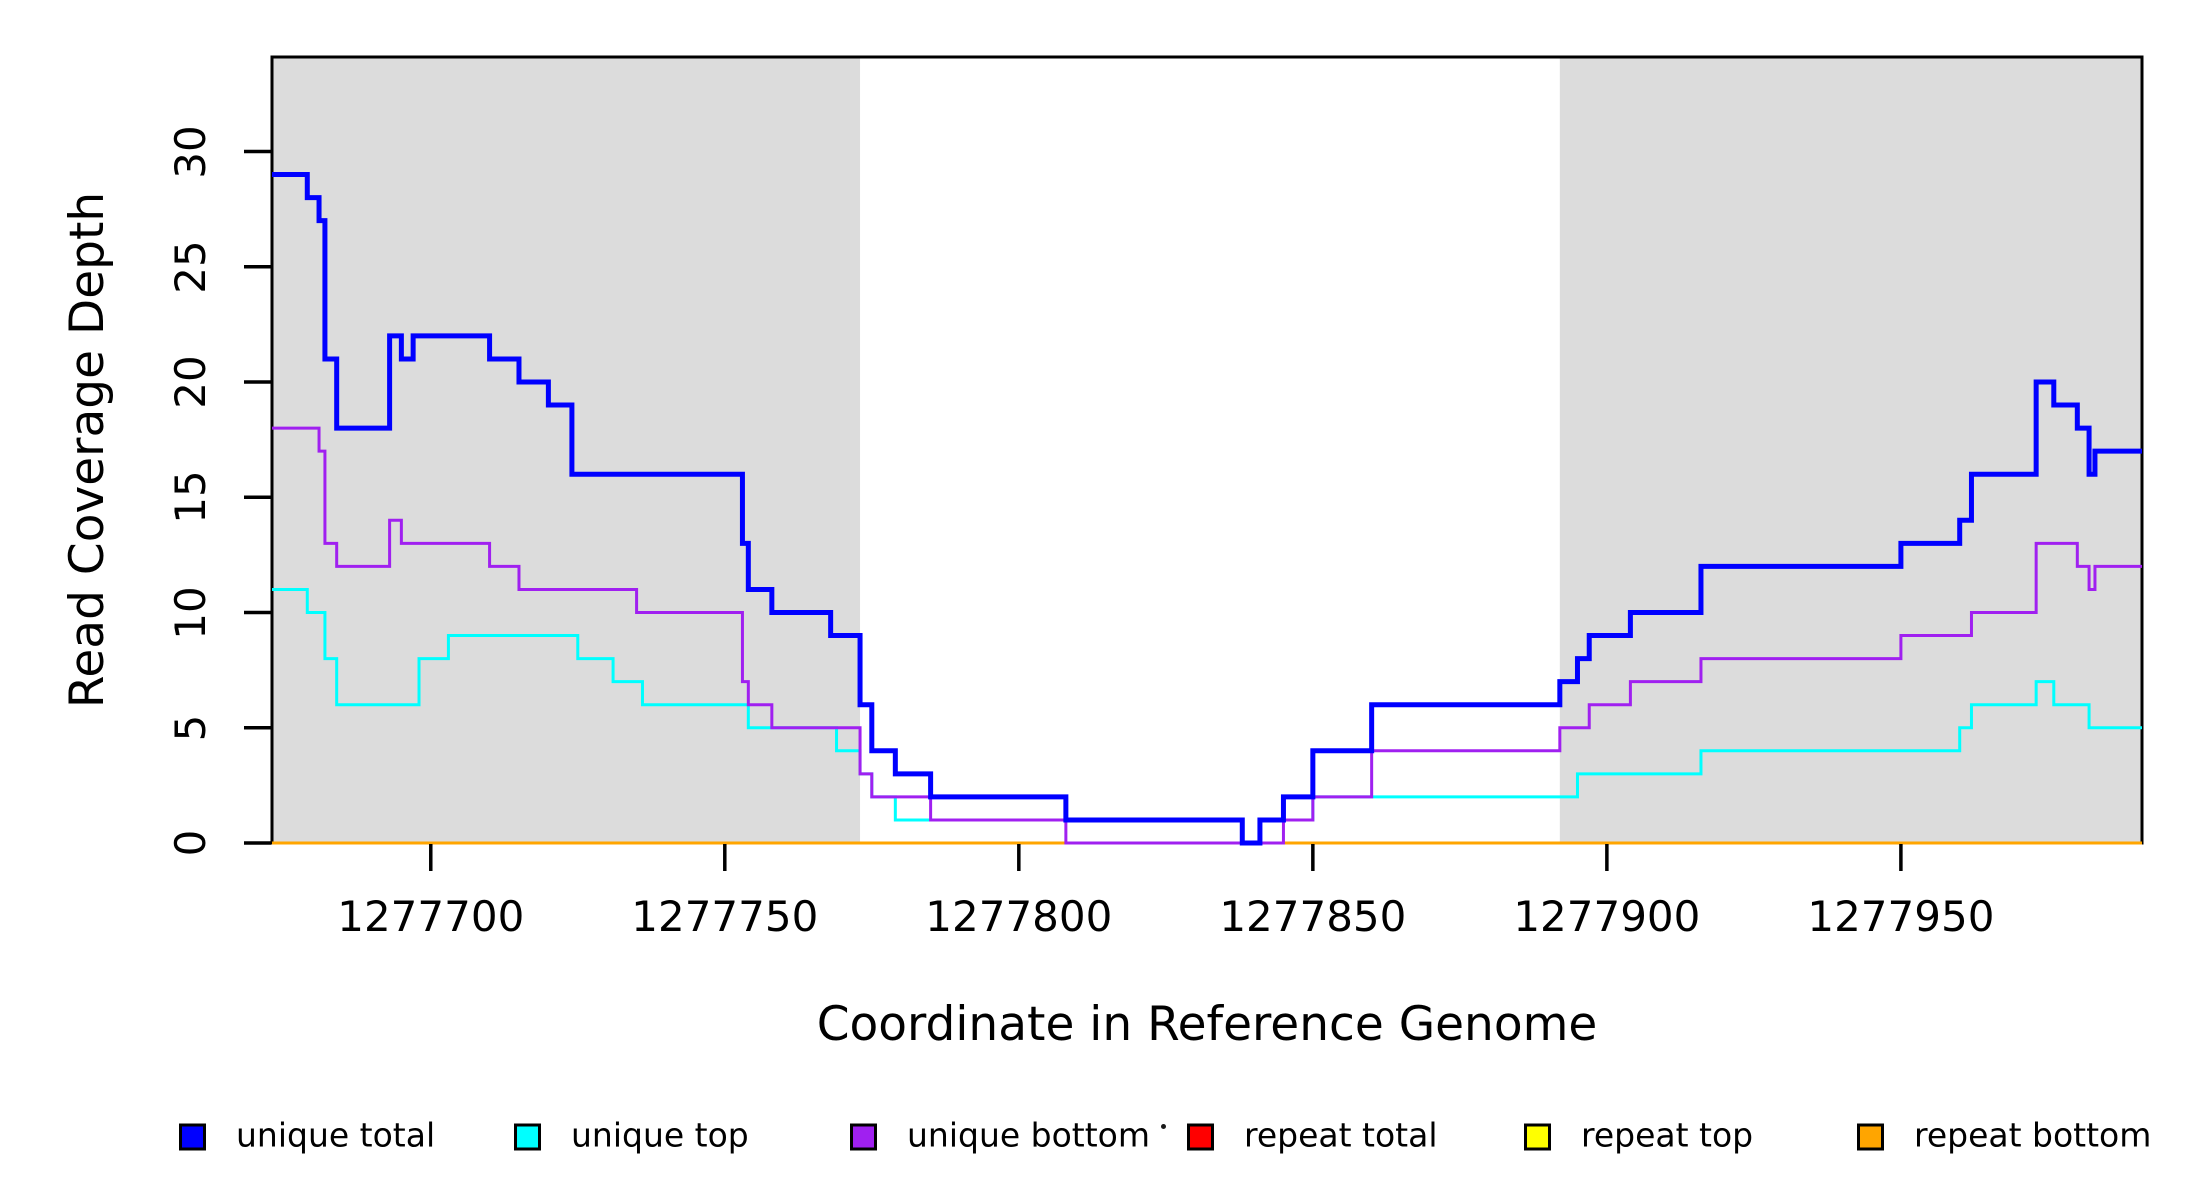 Image resolution: width=2200 pixels, height=1200 pixels. What do you see at coordinates (190, 151) in the screenshot?
I see `y-tick-label-30: 30` at bounding box center [190, 151].